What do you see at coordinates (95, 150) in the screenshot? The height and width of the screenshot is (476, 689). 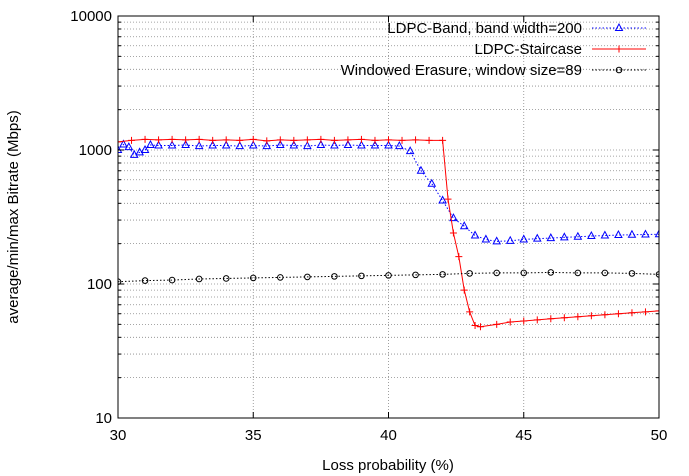 I see `y-tick-label: 1000` at bounding box center [95, 150].